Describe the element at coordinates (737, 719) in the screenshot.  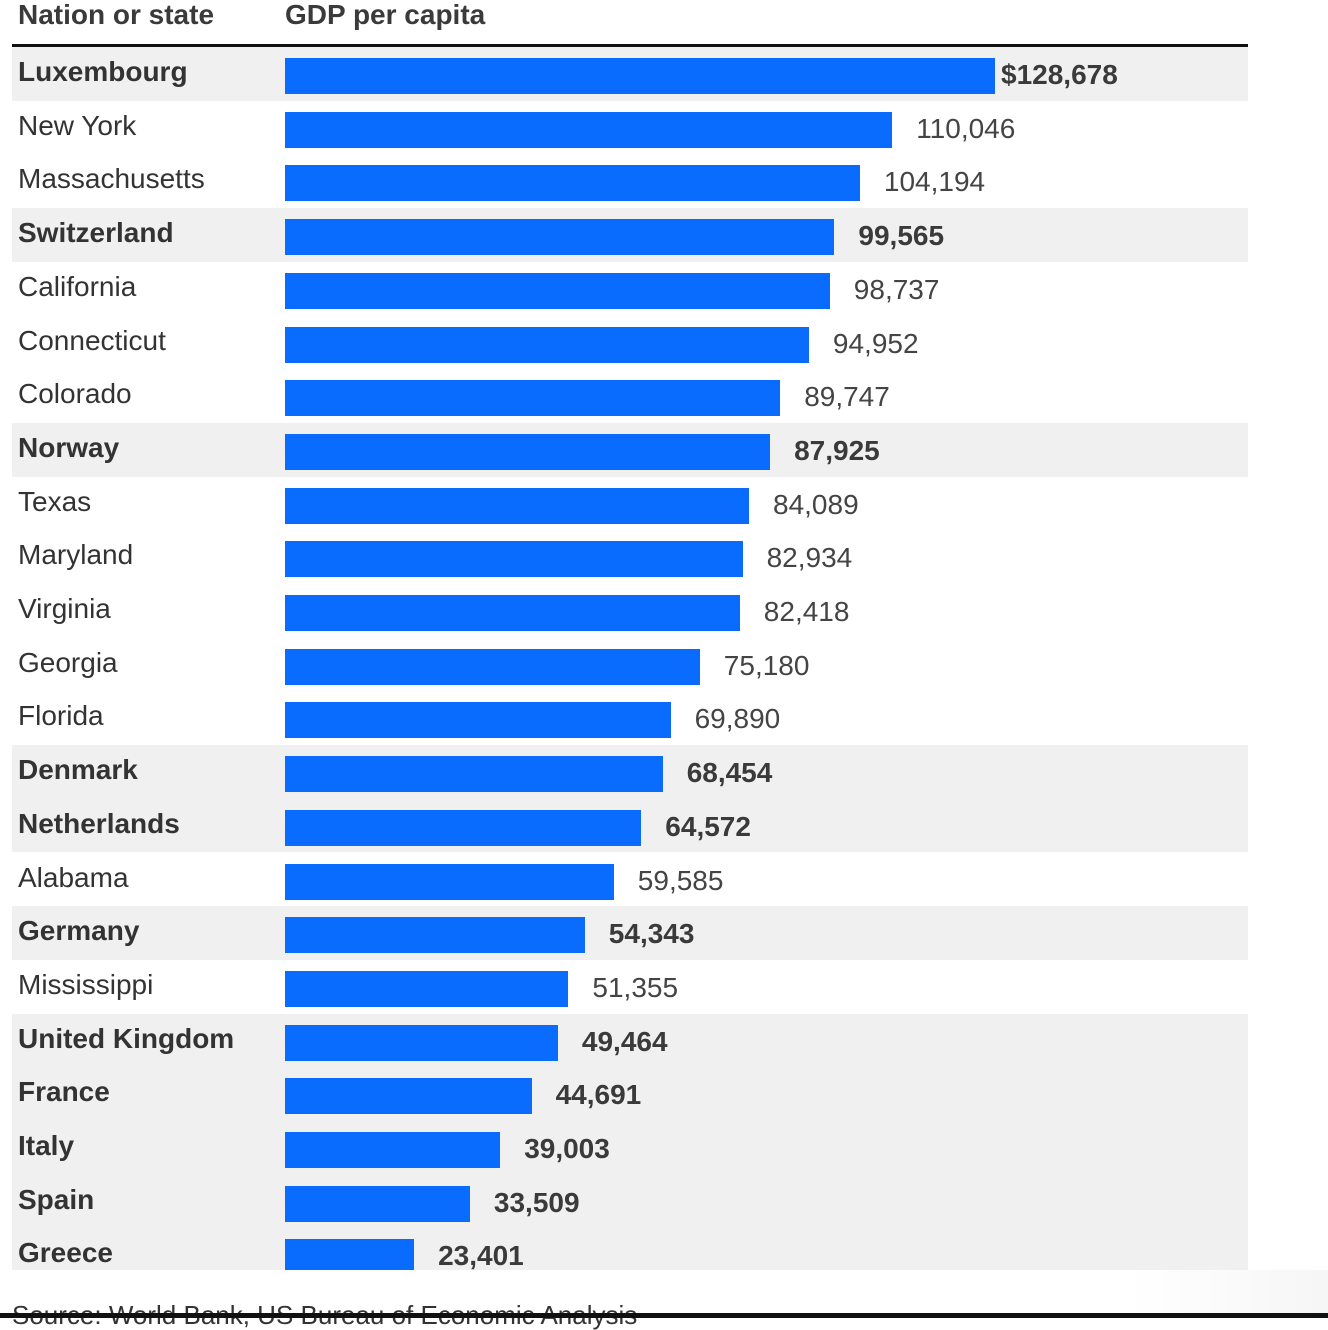
I see `value-label: 69,890` at that location.